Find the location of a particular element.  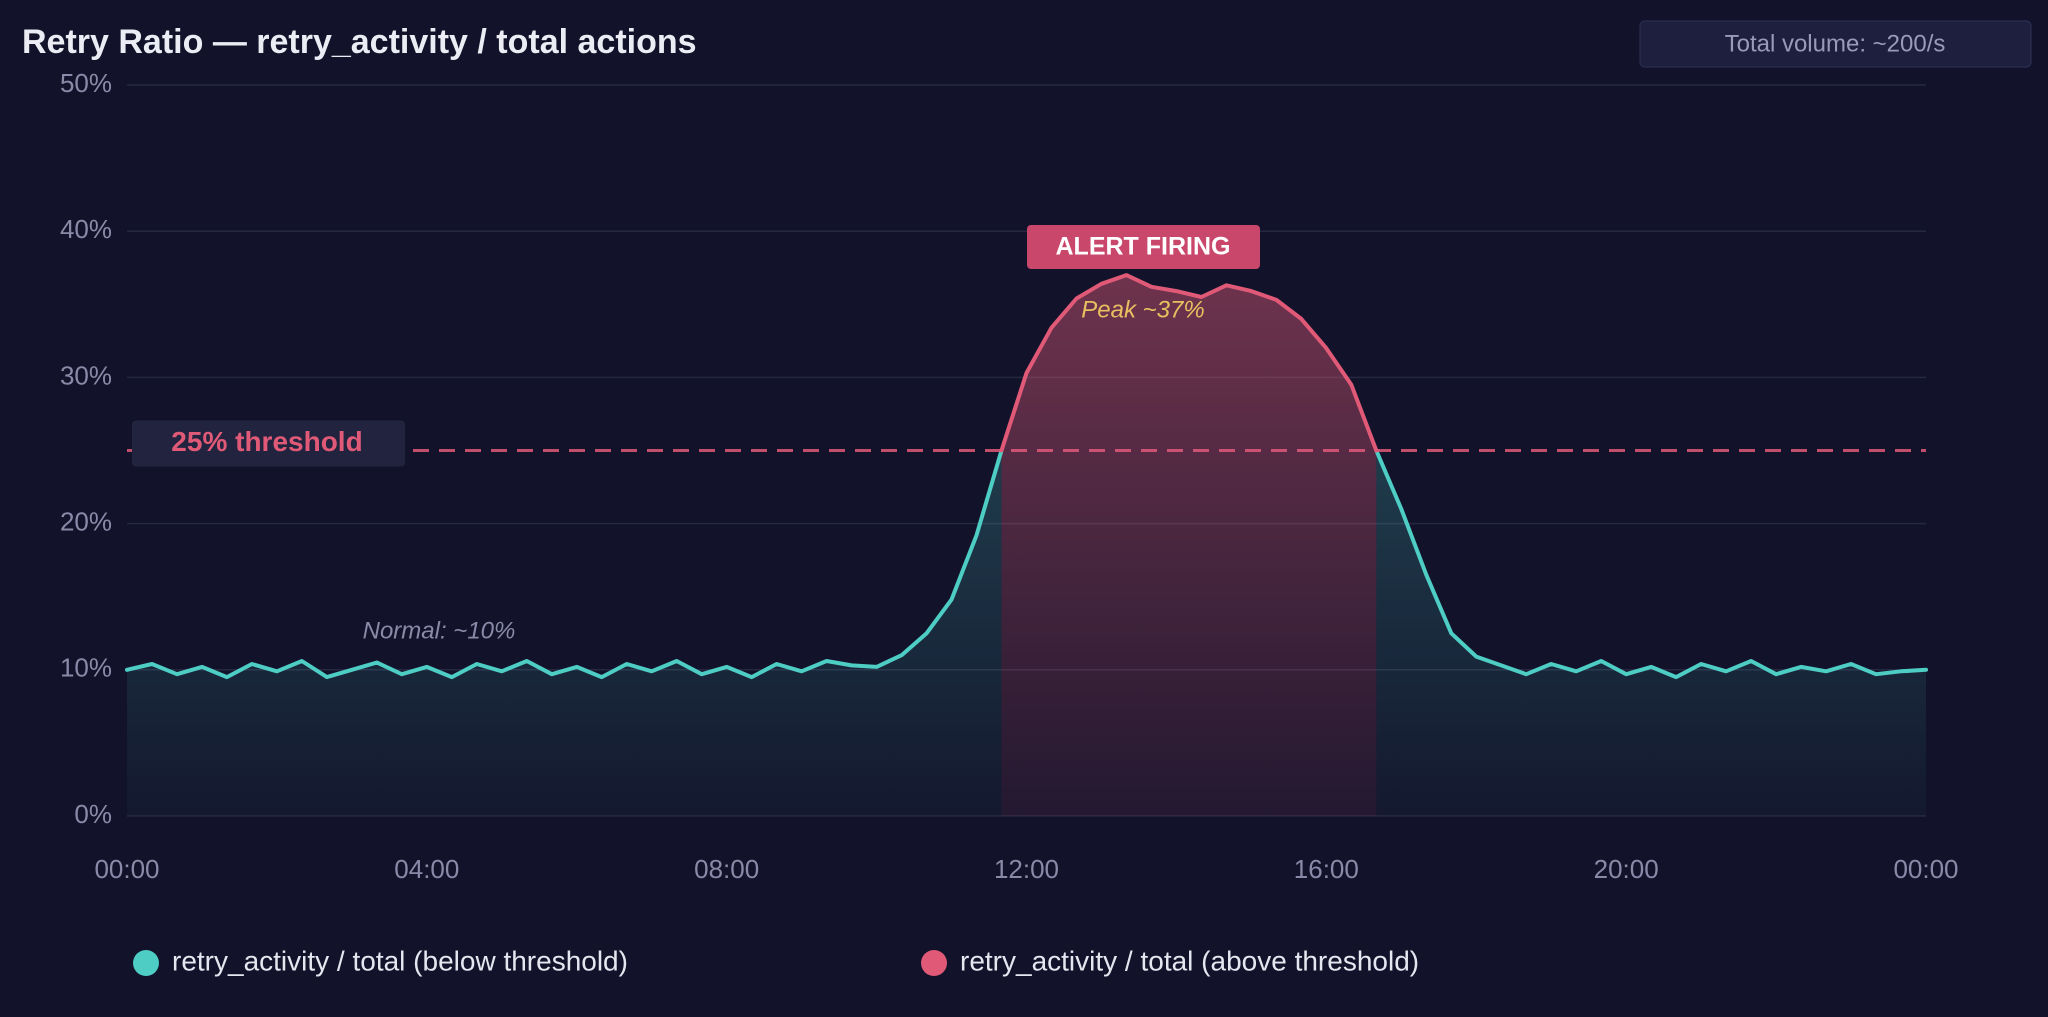

y-tick-label: 30% is located at coordinates (86, 375).